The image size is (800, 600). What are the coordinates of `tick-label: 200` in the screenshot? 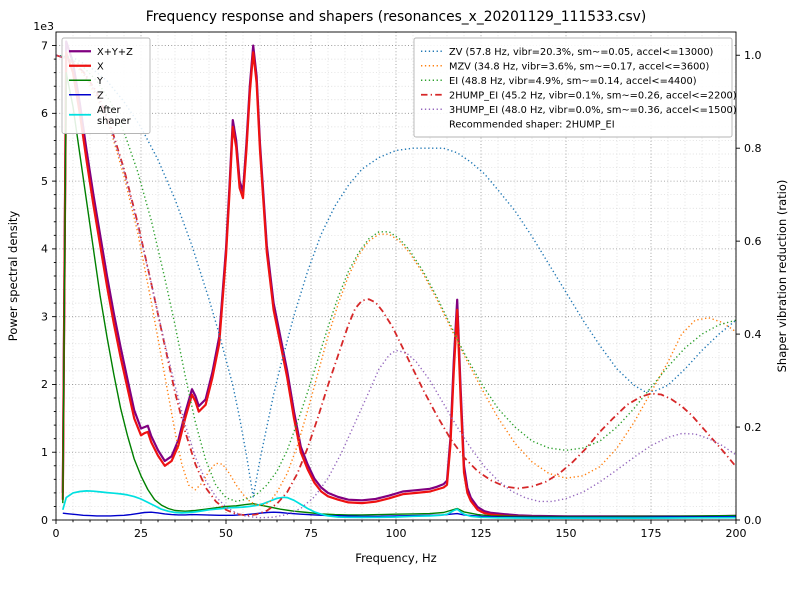 It's located at (736, 533).